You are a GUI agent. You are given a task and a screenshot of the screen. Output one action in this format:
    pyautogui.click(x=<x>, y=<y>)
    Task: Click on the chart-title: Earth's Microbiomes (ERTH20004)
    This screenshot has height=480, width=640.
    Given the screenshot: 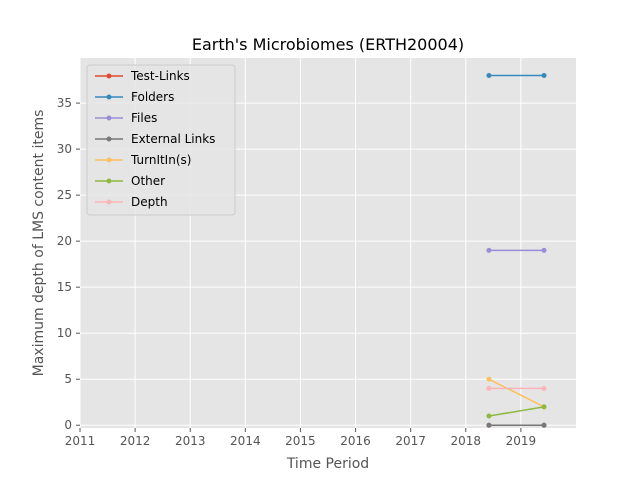 What is the action you would take?
    pyautogui.click(x=328, y=44)
    